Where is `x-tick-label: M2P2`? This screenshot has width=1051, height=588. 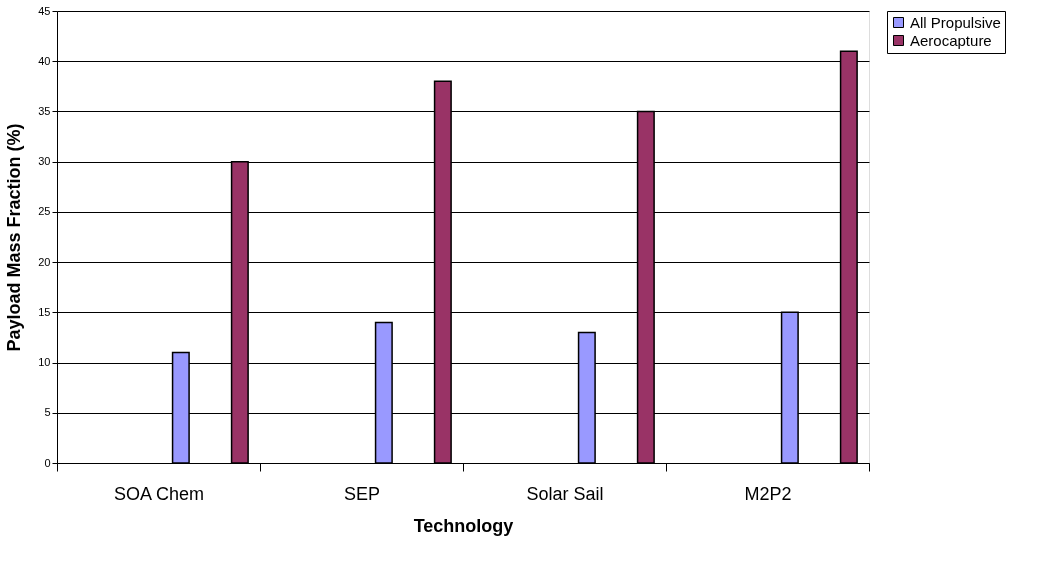 x-tick-label: M2P2 is located at coordinates (768, 493).